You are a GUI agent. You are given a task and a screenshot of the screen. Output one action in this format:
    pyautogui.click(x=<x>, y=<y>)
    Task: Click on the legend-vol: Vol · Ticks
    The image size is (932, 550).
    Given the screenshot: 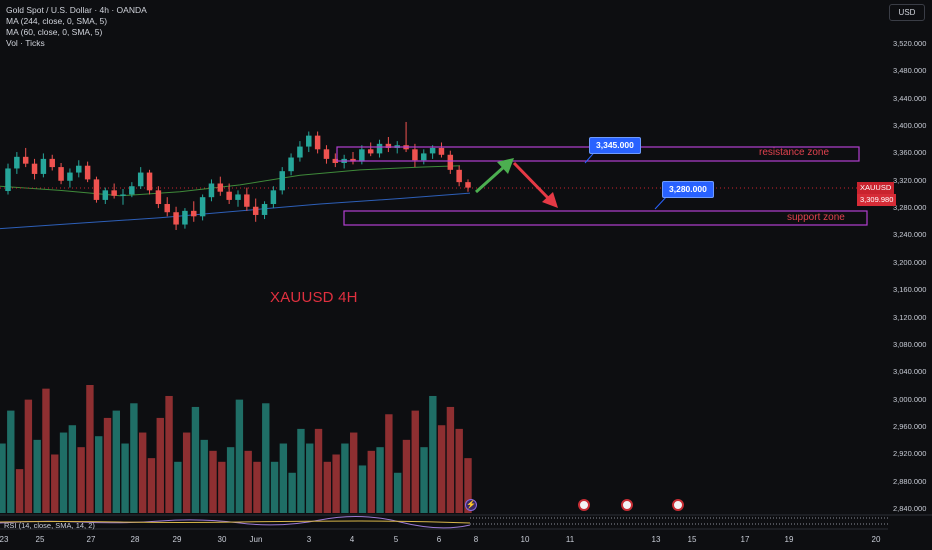 What is the action you would take?
    pyautogui.click(x=25, y=43)
    